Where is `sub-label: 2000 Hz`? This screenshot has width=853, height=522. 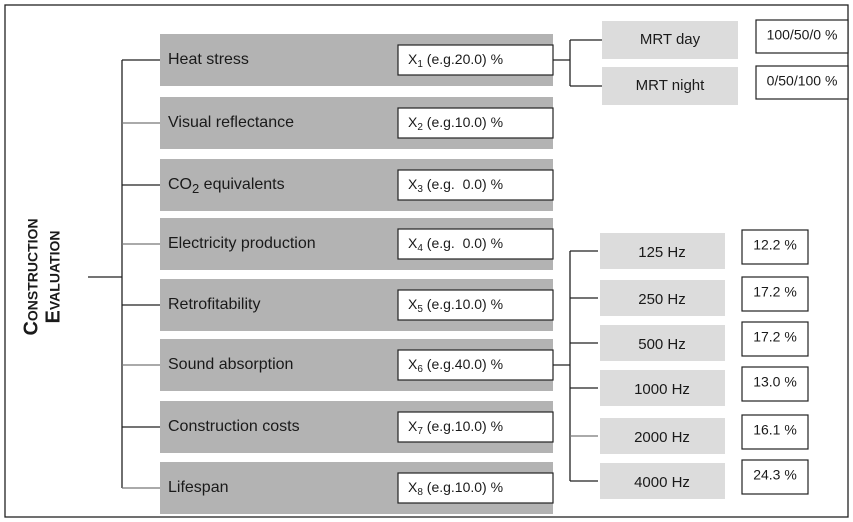 sub-label: 2000 Hz is located at coordinates (662, 437).